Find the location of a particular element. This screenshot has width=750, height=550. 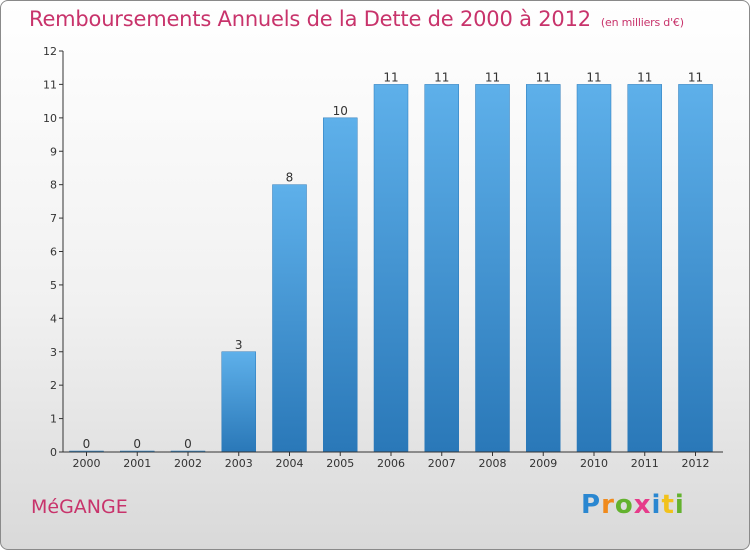

y-tick-label: 7 is located at coordinates (53, 218).